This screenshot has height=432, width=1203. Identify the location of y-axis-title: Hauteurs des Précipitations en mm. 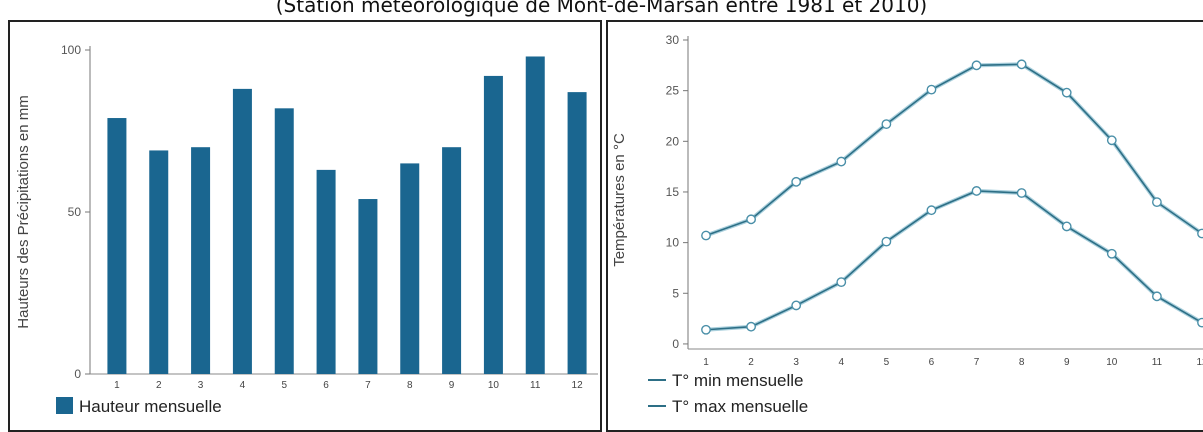
(23, 211).